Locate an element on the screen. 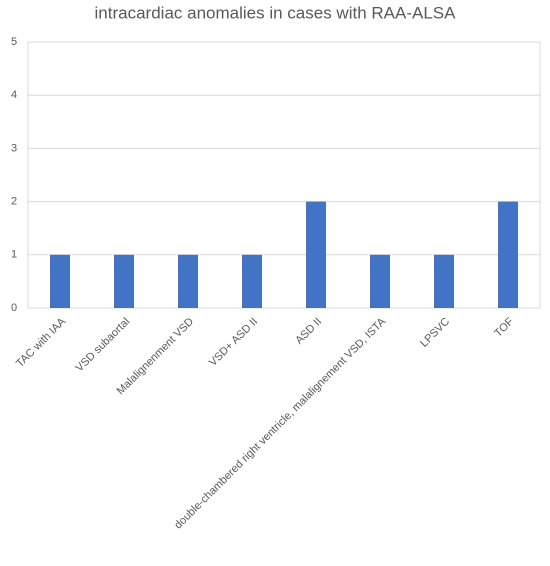 This screenshot has height=566, width=550. x-tick-label: LPSVC is located at coordinates (435, 333).